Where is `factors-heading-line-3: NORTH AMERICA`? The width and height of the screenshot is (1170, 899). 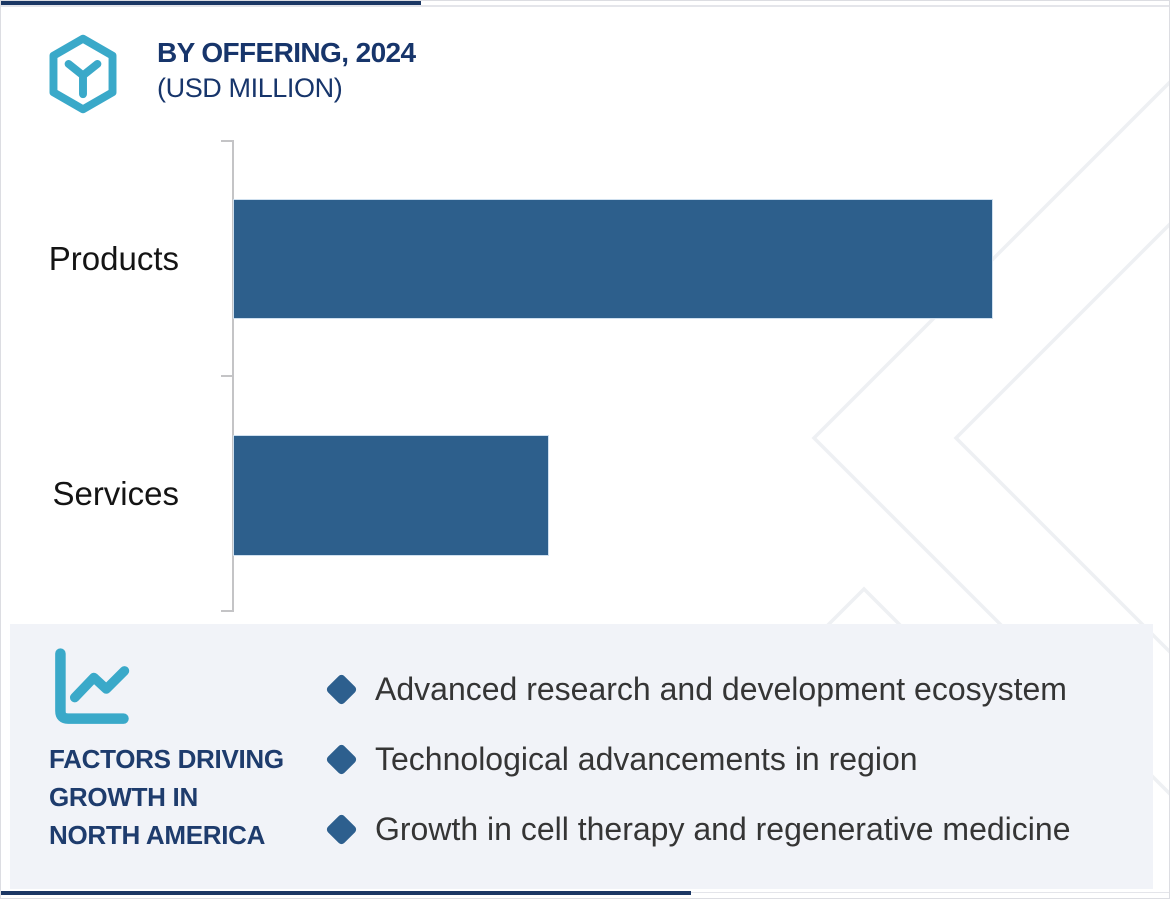
factors-heading-line-3: NORTH AMERICA is located at coordinates (157, 835).